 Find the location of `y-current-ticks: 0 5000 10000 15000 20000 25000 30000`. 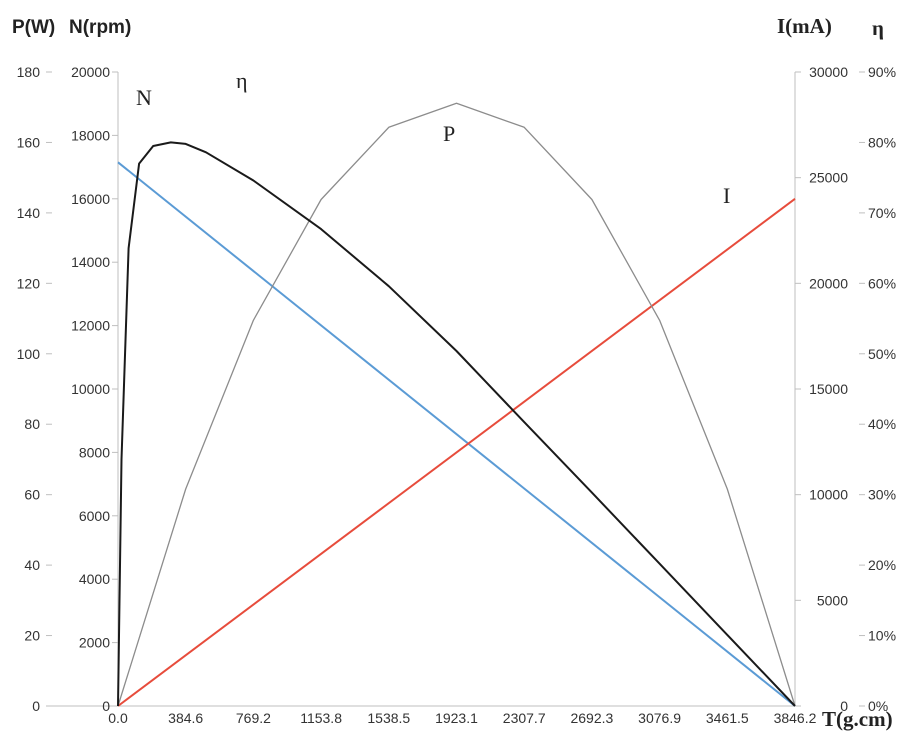

y-current-ticks: 0 5000 10000 15000 20000 25000 30000 is located at coordinates (821, 389).